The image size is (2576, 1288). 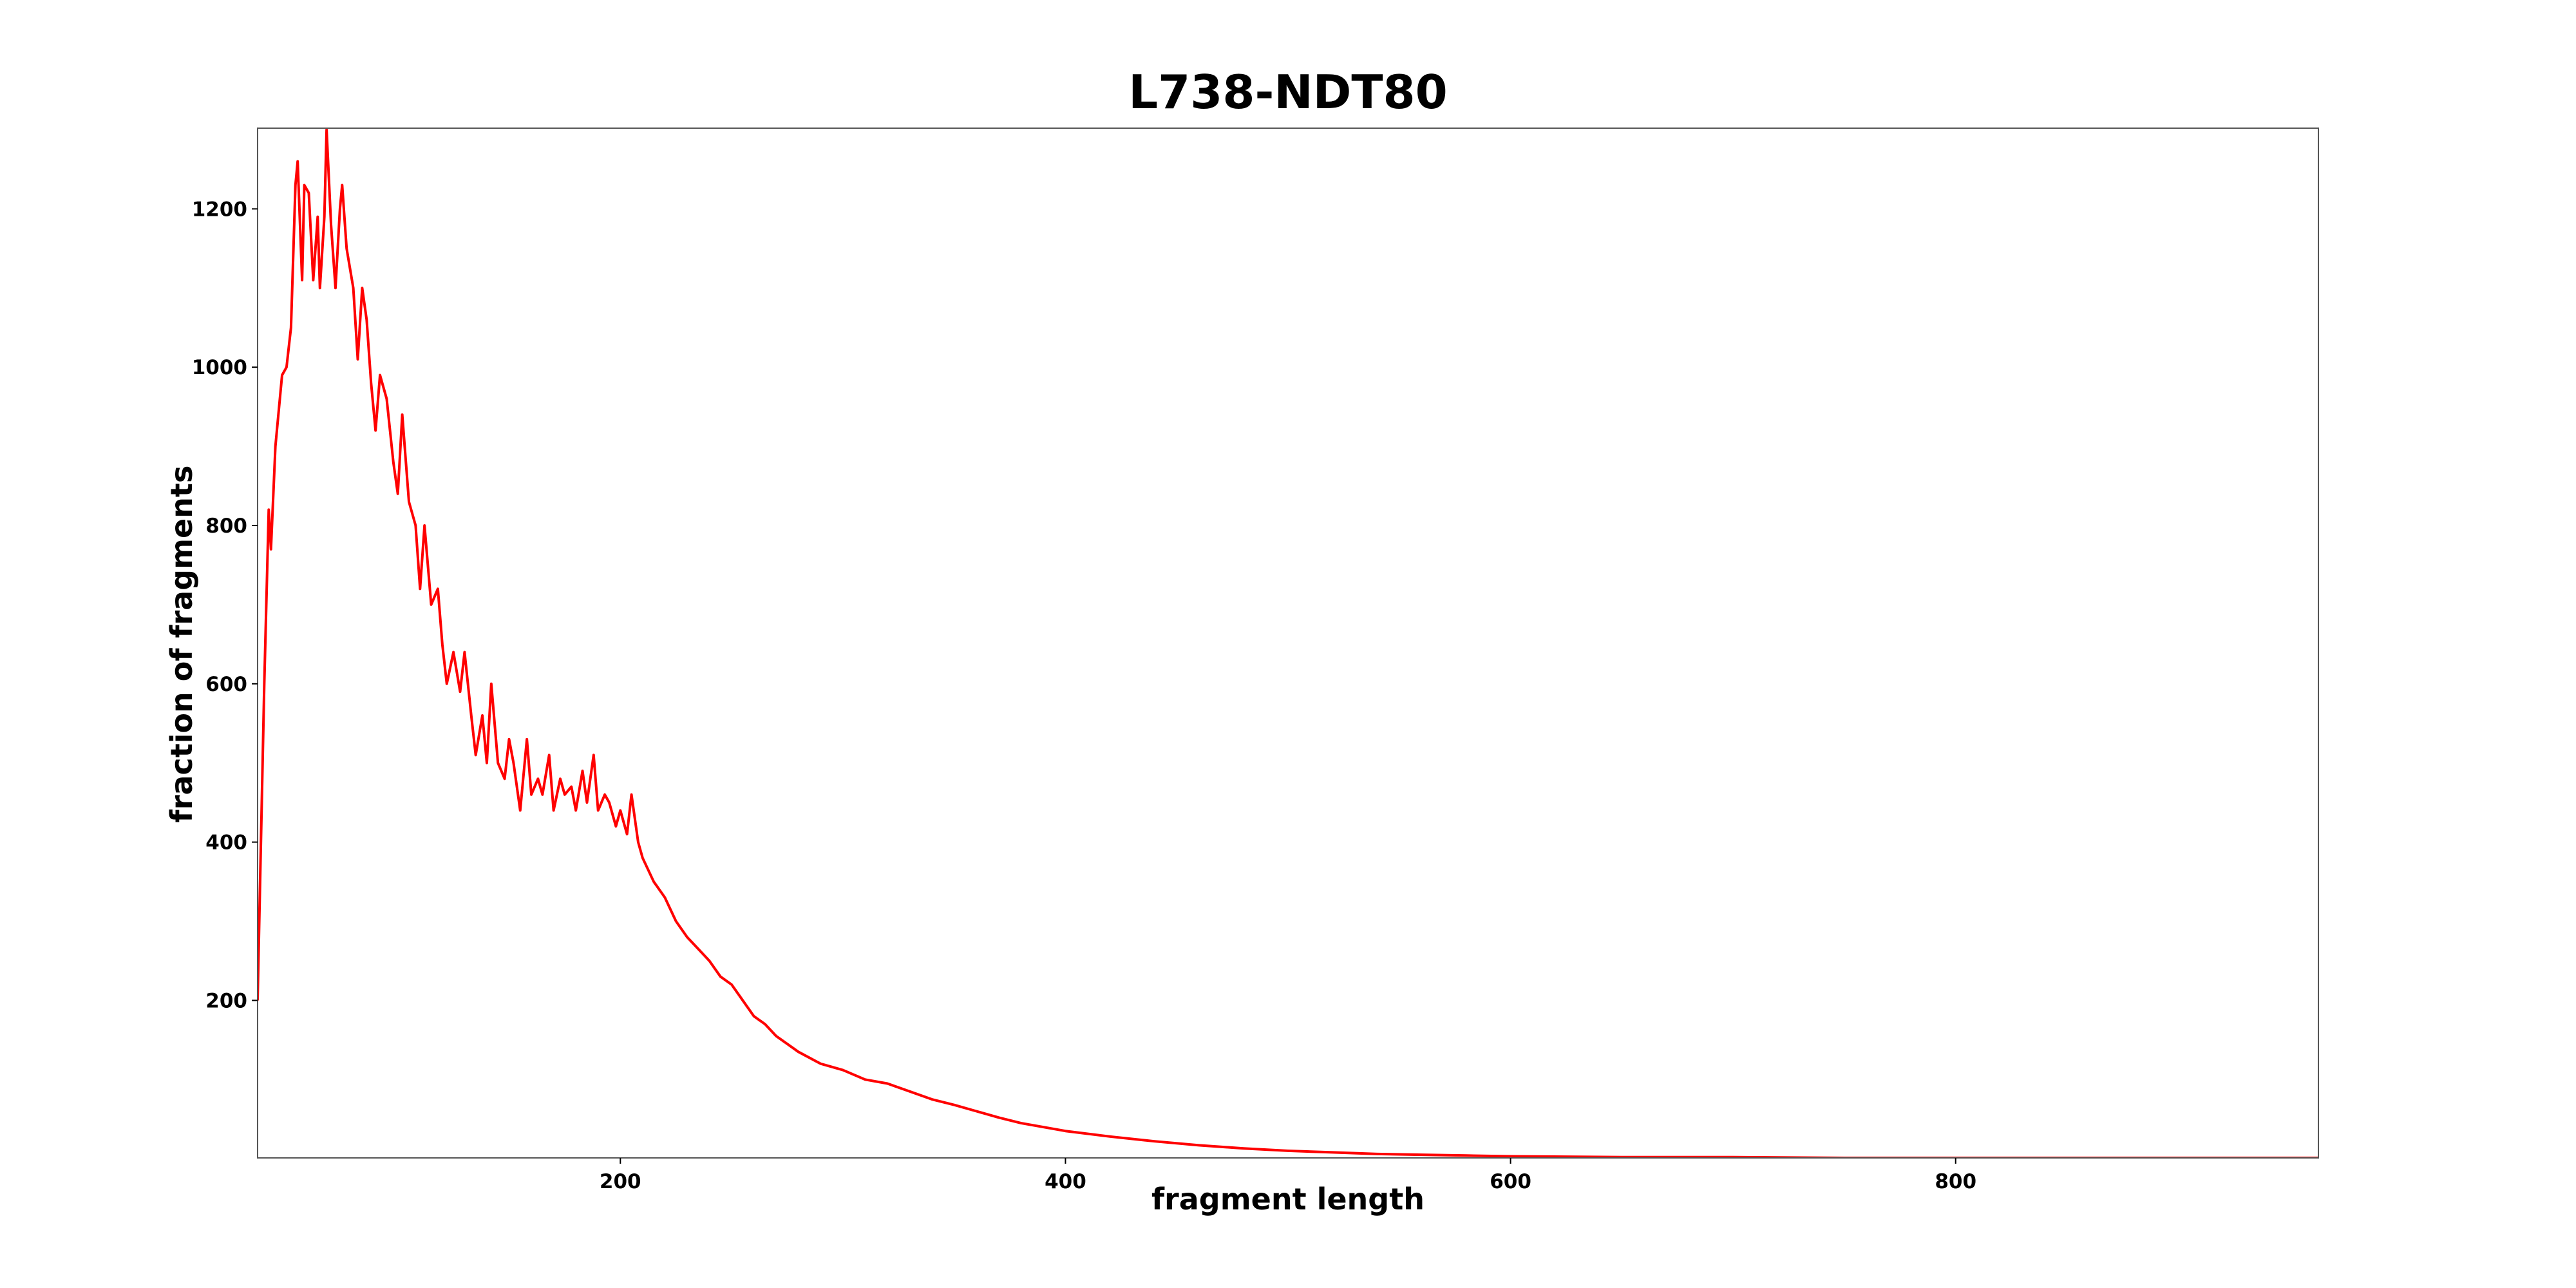 I want to click on y-tick-label: 1000, so click(x=219, y=367).